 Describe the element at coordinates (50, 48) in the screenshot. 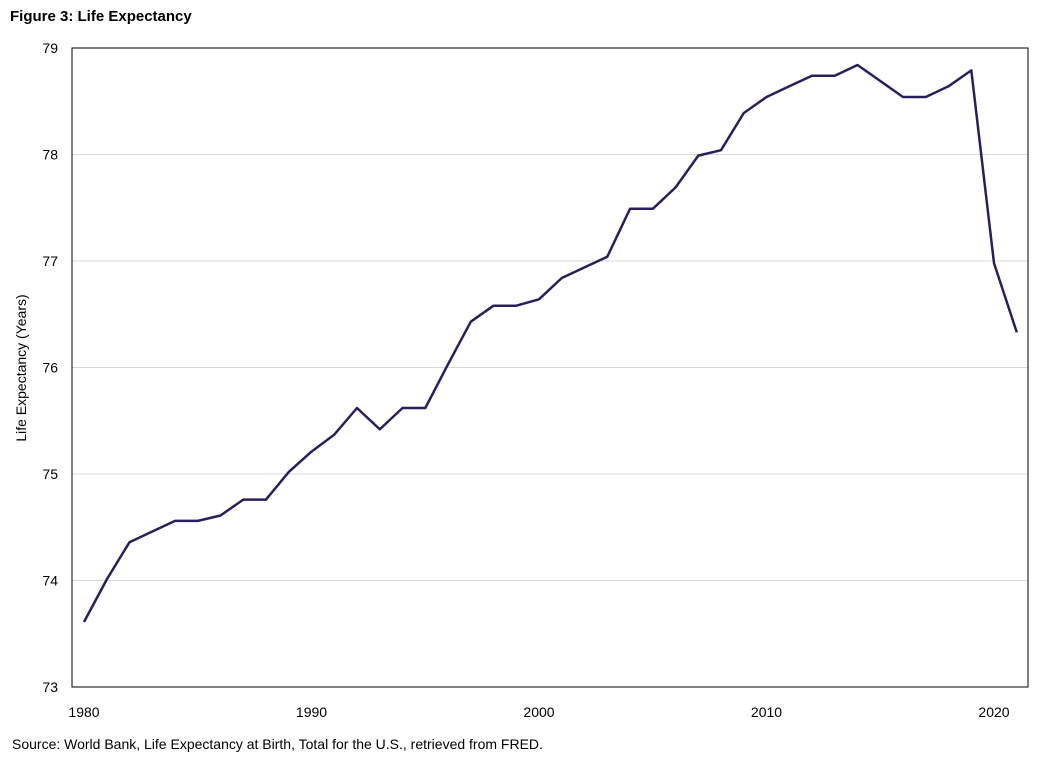

I see `y-tick-label: 79` at that location.